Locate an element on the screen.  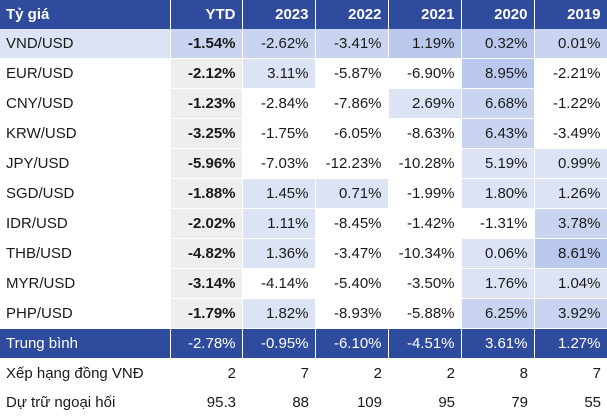
cell-value: -8.93% is located at coordinates (352, 313).